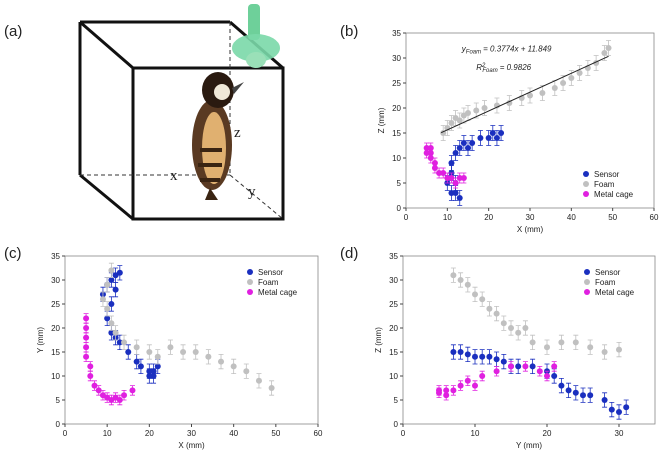  Describe the element at coordinates (252, 192) in the screenshot. I see `axis-y-label: y` at that location.